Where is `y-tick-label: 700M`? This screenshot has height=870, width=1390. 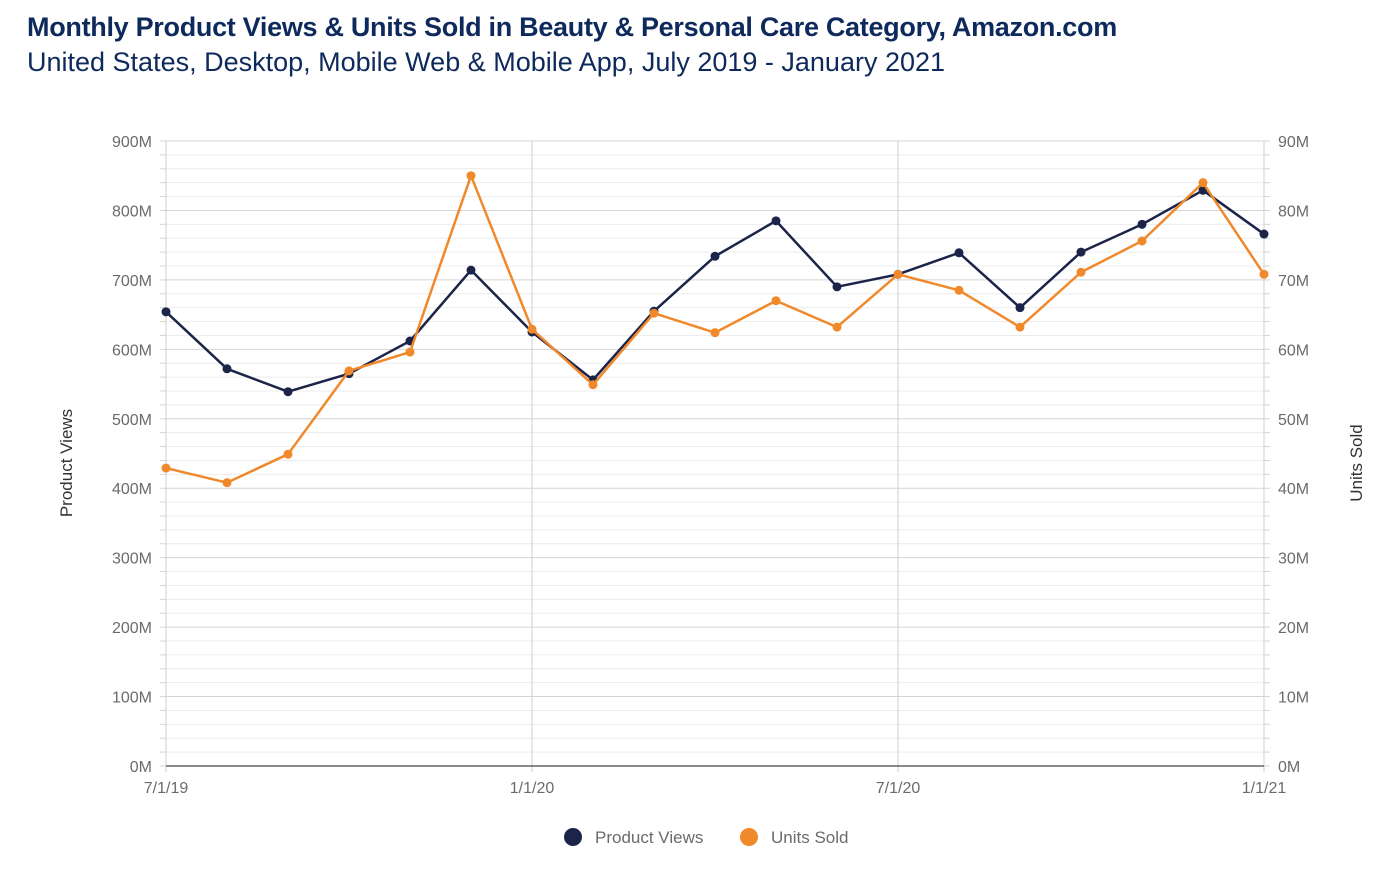
y-tick-label: 700M is located at coordinates (132, 281).